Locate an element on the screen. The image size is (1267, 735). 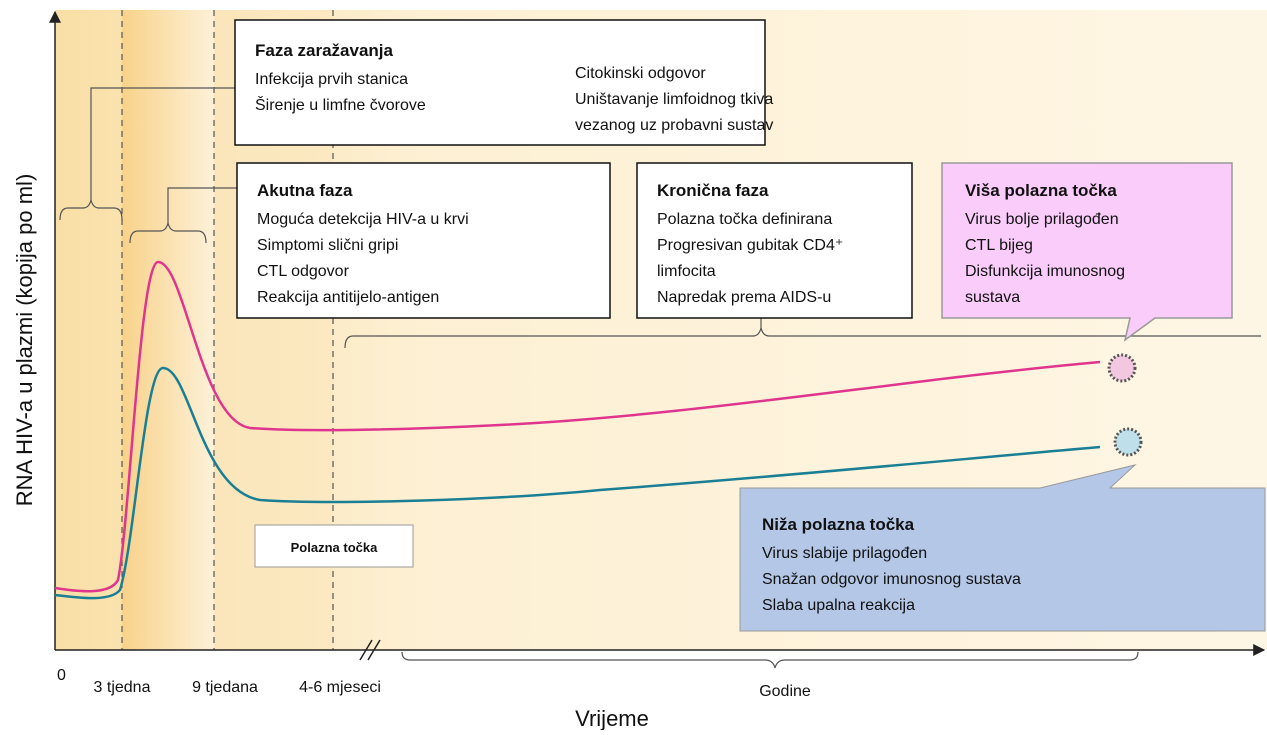
box-line: Virus bolje prilagođen is located at coordinates (1042, 219).